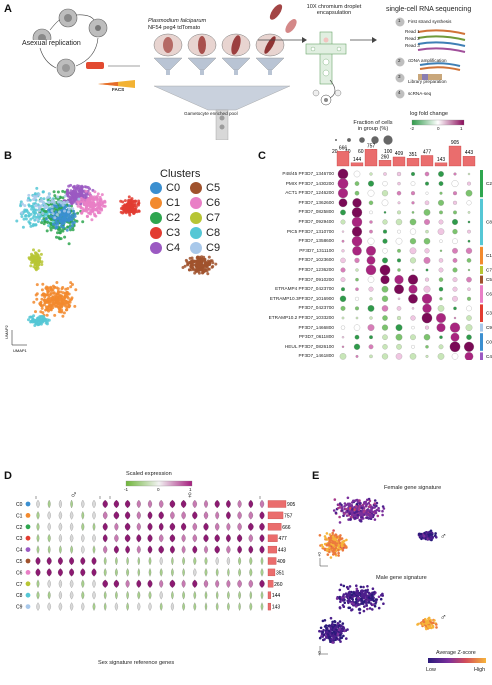 The image size is (492, 685). I want to click on panel-e-label: E, so click(316, 476).